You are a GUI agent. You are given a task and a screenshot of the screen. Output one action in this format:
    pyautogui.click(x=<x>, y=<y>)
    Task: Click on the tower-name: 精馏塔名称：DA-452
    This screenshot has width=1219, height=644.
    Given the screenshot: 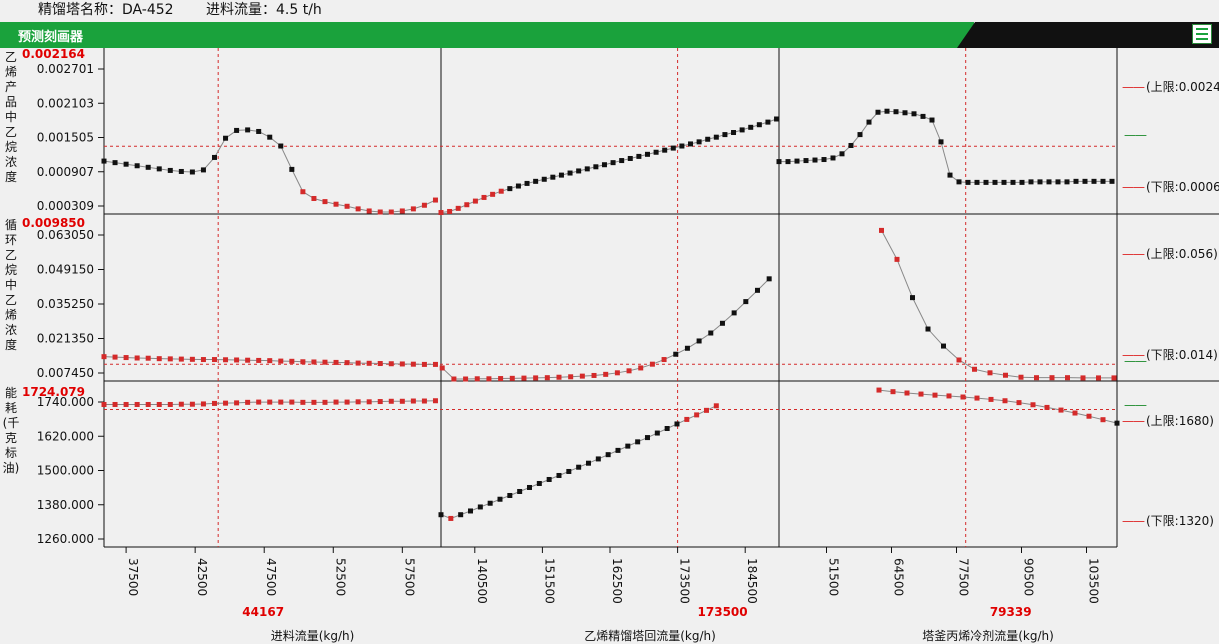 What is the action you would take?
    pyautogui.click(x=106, y=10)
    